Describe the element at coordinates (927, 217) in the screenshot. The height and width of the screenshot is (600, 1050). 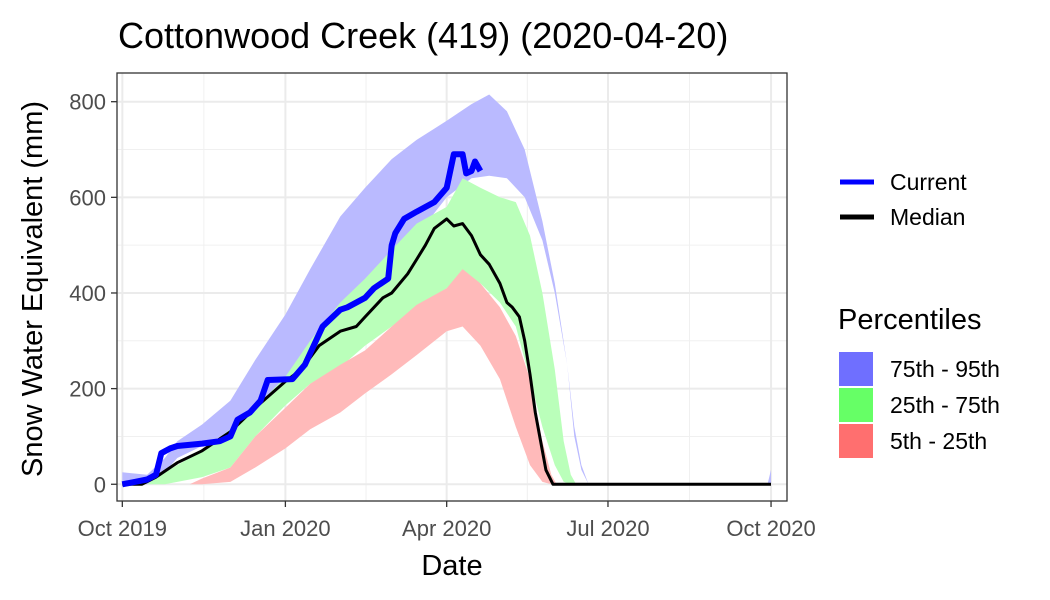
I see `legend-label: Median` at that location.